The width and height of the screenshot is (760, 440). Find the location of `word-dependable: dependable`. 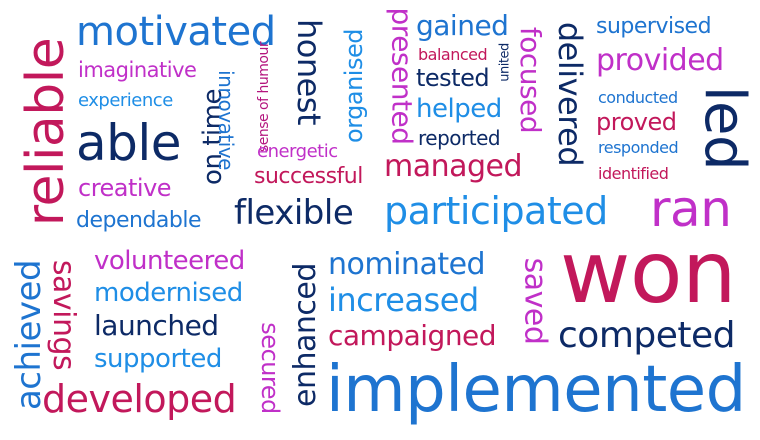

word-dependable: dependable is located at coordinates (139, 220).